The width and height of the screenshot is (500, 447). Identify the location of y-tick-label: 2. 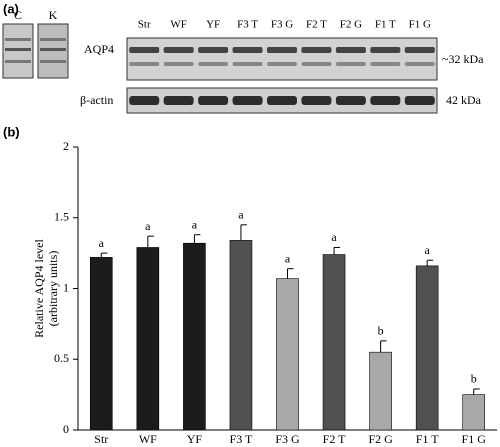
(66, 146).